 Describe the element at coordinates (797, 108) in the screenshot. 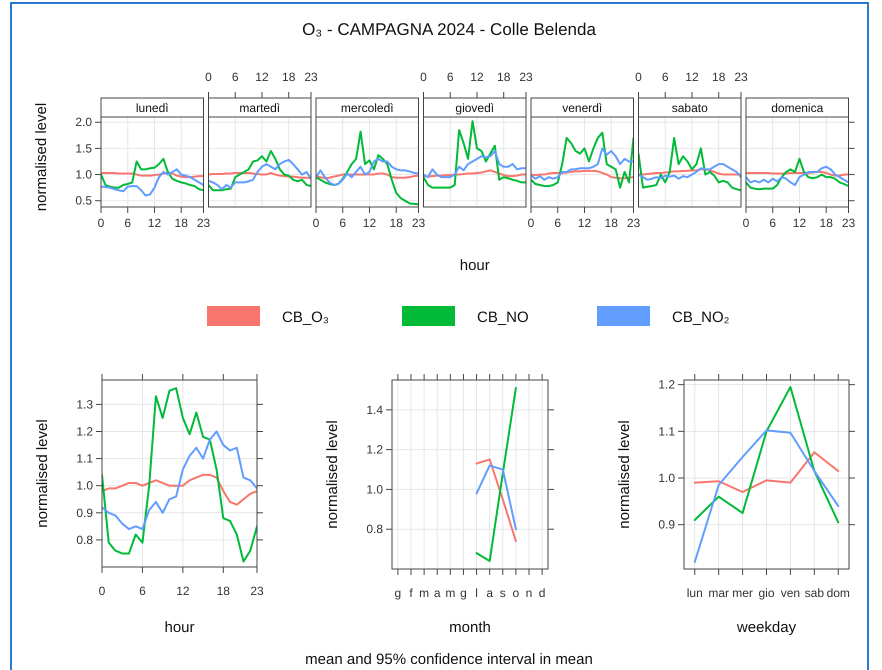

I see `chart-title: domenica` at that location.